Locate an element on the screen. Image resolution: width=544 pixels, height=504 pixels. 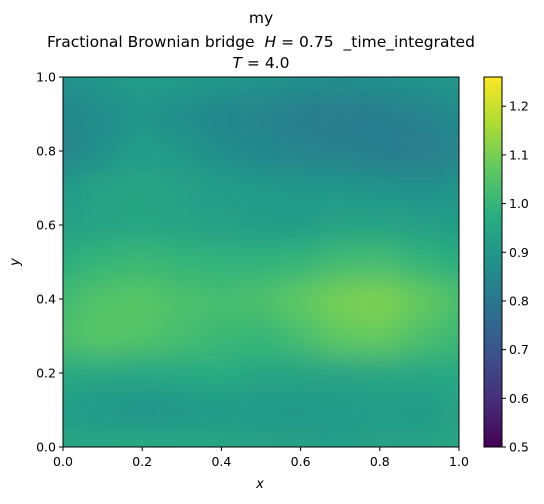
title-t-symbol: T is located at coordinates (238, 63).